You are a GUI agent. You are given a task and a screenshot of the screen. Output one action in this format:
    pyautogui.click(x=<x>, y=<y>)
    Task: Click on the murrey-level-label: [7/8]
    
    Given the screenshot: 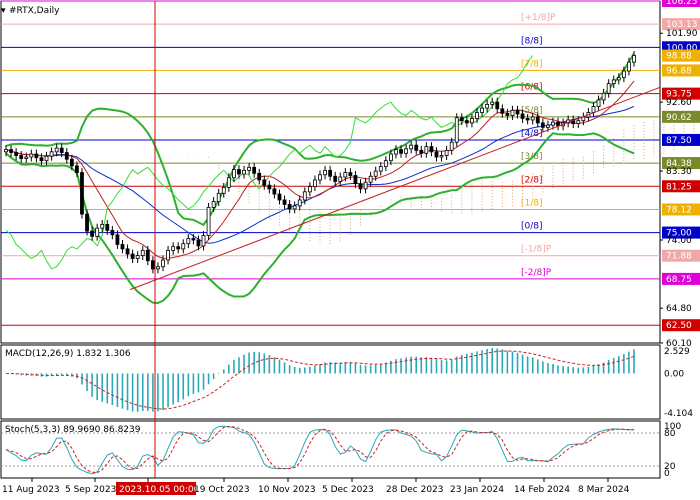 What is the action you would take?
    pyautogui.click(x=532, y=64)
    